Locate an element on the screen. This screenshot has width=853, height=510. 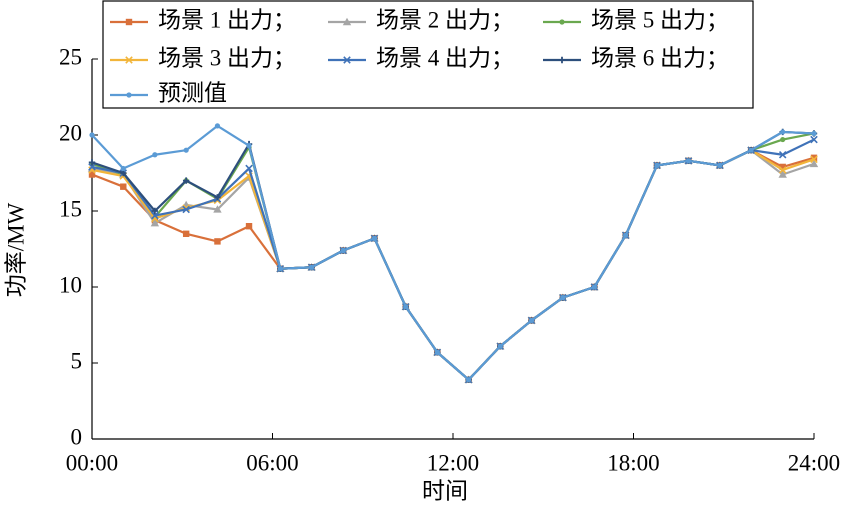
legend-label: 场景 2 出力； is located at coordinates (445, 19).